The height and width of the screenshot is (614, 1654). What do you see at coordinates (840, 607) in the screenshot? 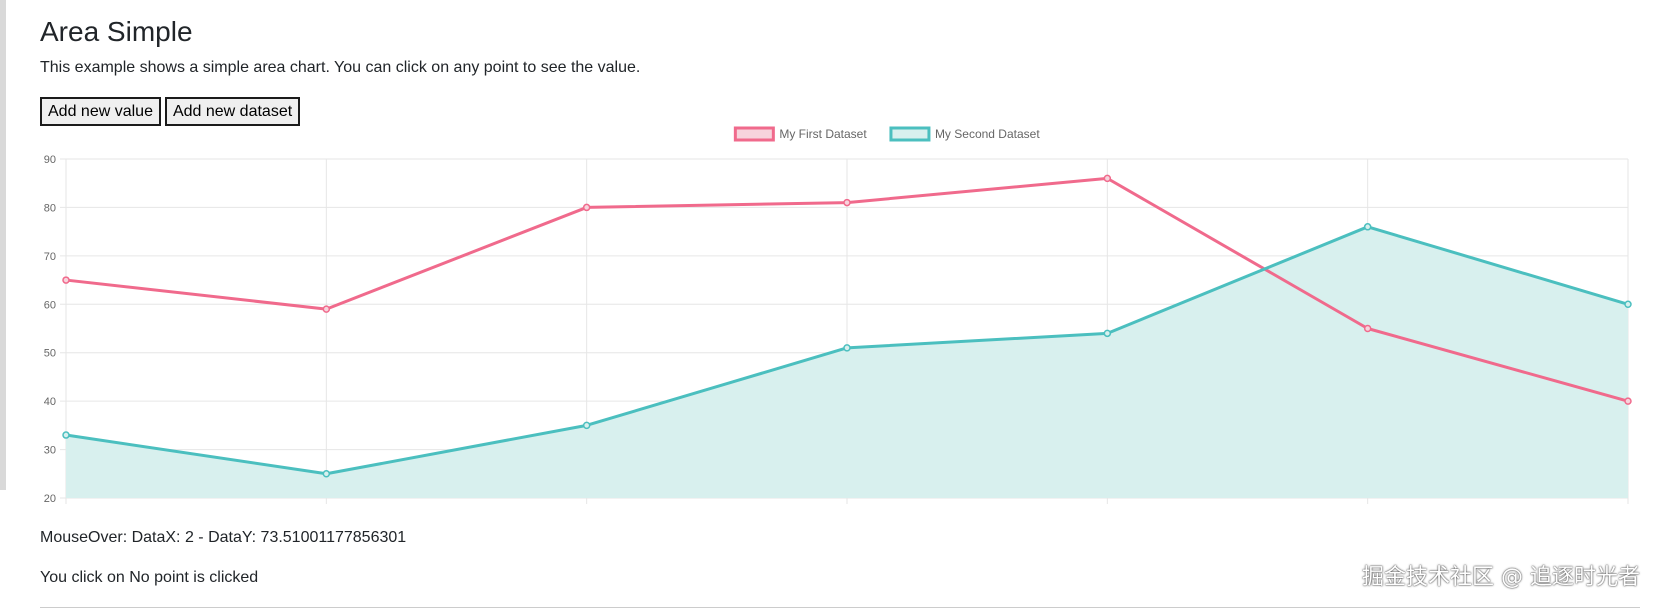
I see `divider` at bounding box center [840, 607].